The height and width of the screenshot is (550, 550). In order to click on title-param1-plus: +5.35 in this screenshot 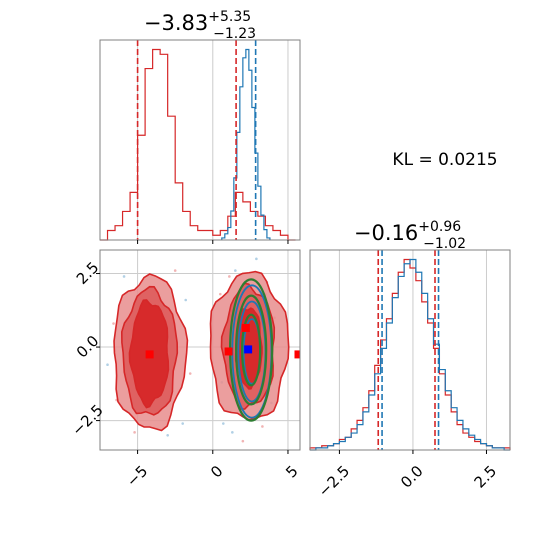, I will do `click(229, 17)`.